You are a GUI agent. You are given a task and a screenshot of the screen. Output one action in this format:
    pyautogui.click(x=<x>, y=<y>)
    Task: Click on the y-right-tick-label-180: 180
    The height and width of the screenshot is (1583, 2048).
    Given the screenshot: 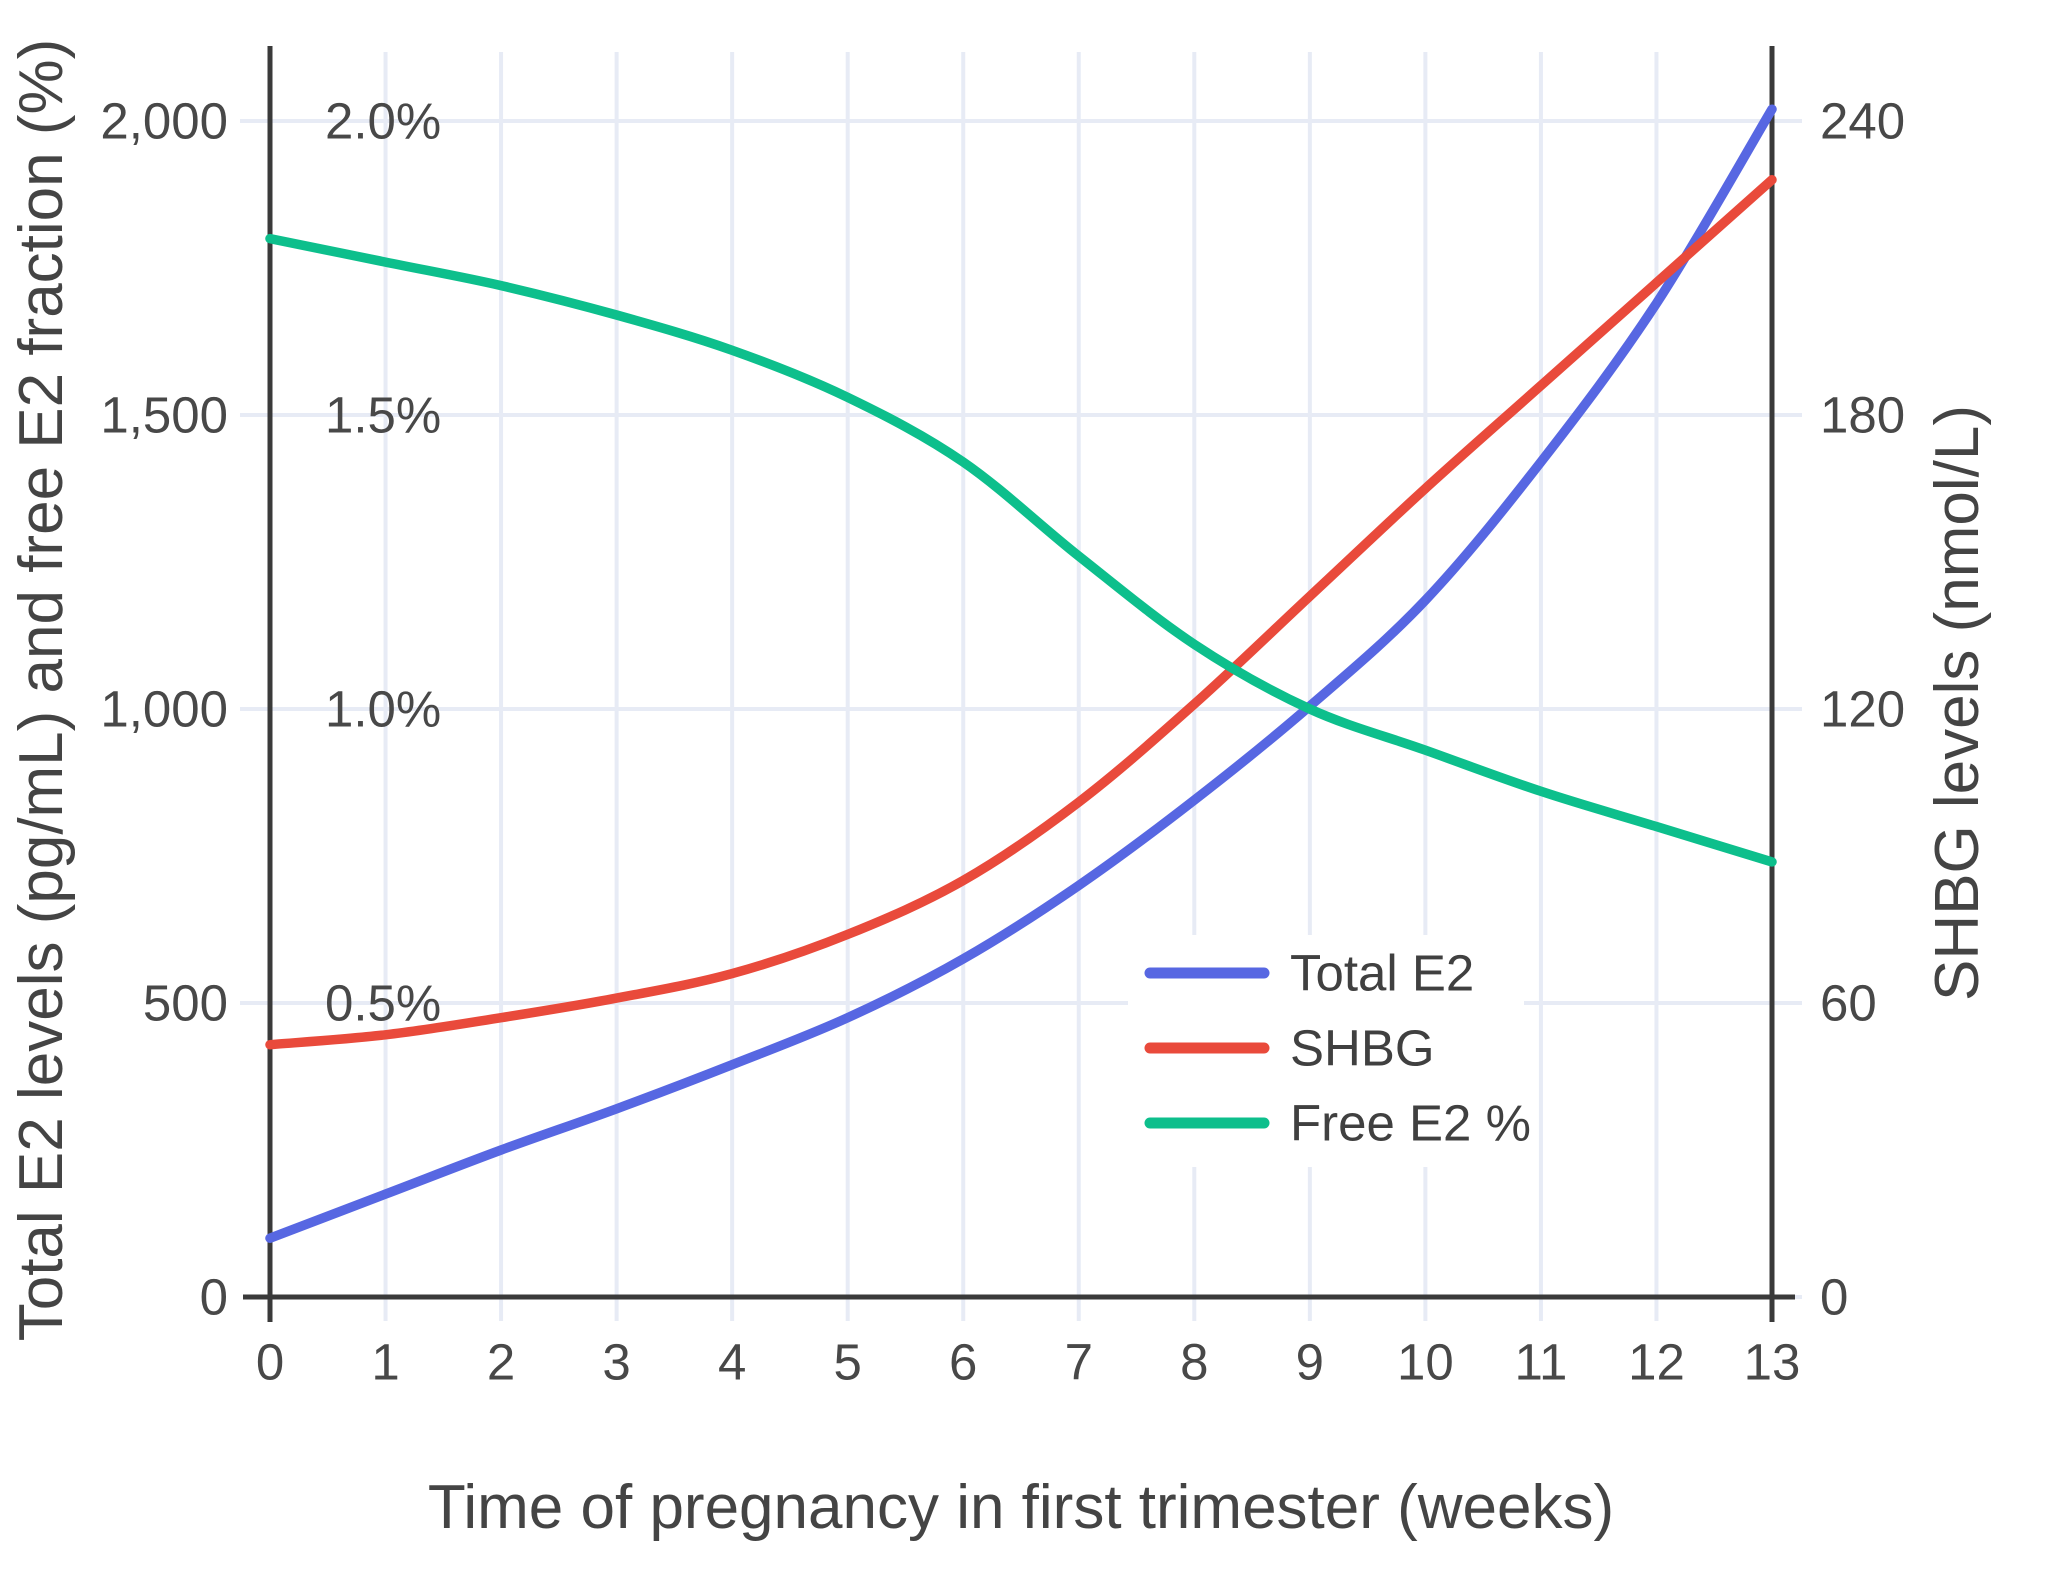 What is the action you would take?
    pyautogui.click(x=1862, y=415)
    